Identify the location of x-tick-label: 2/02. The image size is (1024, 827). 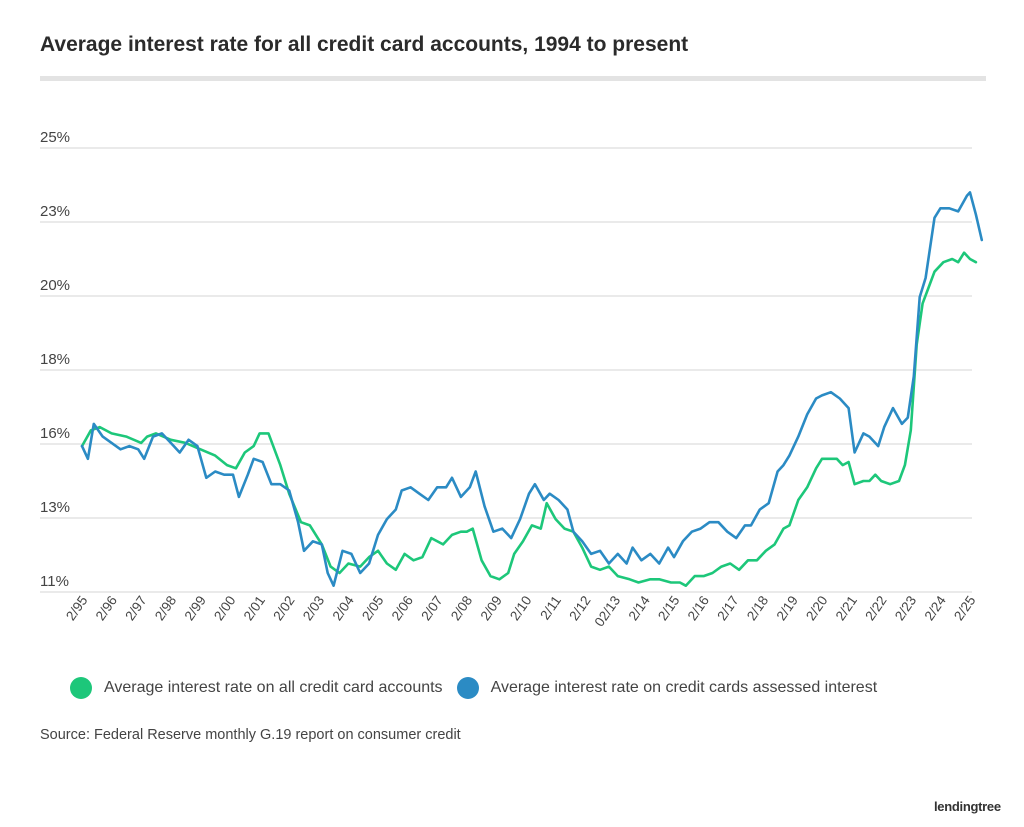
(283, 608).